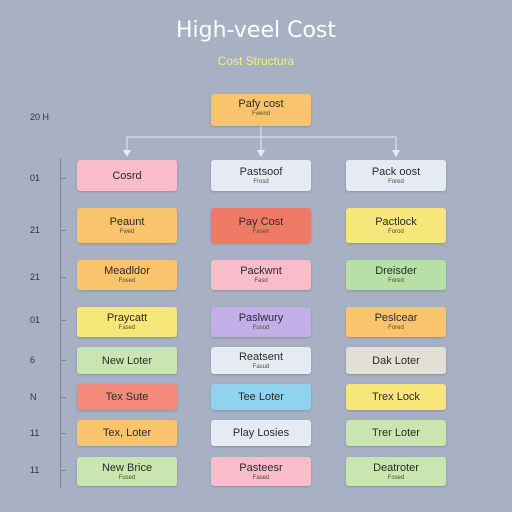 This screenshot has height=512, width=512. What do you see at coordinates (260, 114) in the screenshot?
I see `root-node-sublabel: Fwend` at bounding box center [260, 114].